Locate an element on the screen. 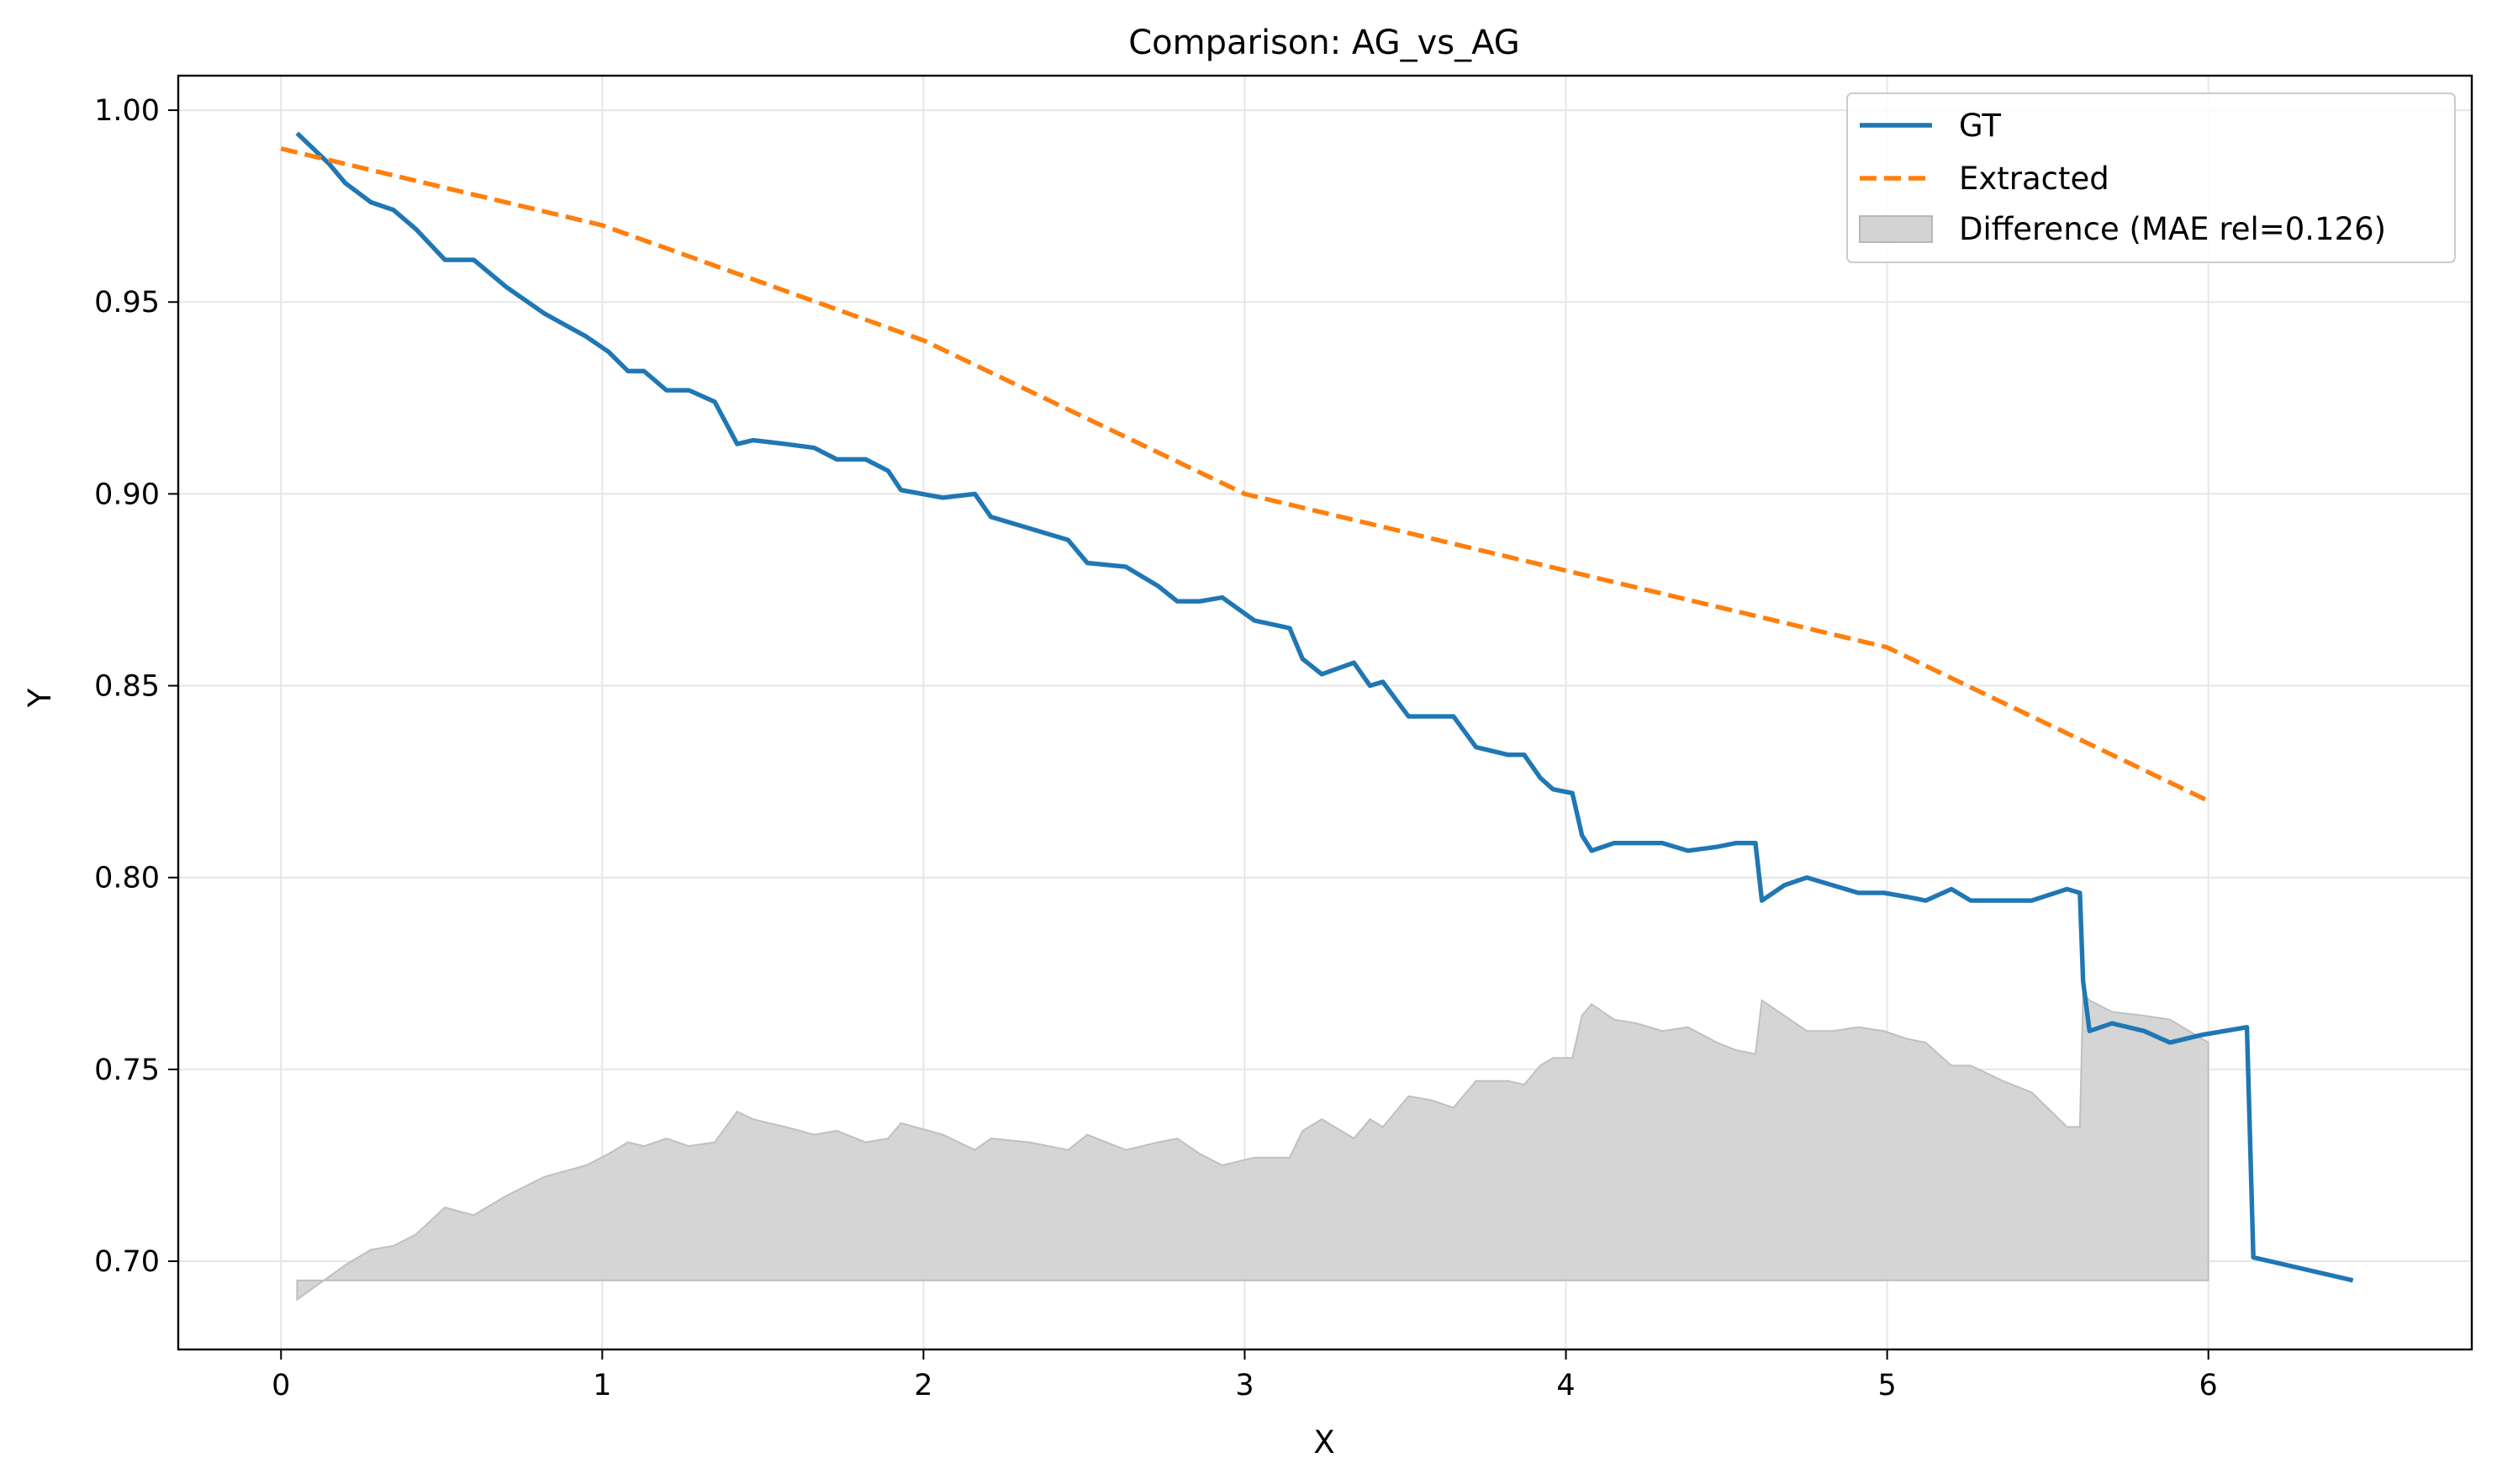 The image size is (2497, 1484). x-tick-label: 2 is located at coordinates (923, 1385).